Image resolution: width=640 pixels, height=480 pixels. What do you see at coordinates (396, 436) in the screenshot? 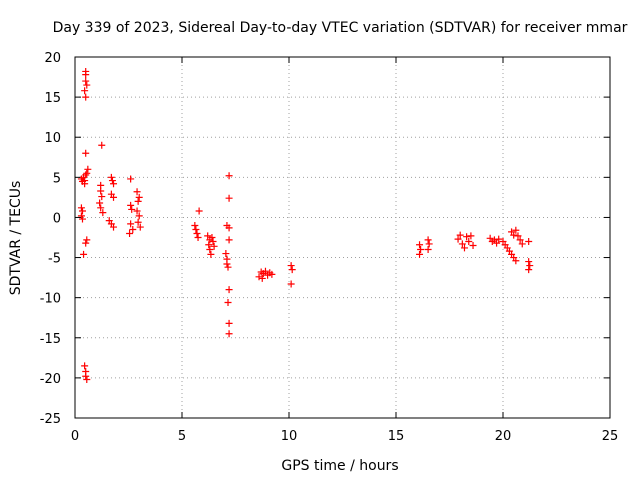
I see `x-tick-label: 15` at bounding box center [396, 436].